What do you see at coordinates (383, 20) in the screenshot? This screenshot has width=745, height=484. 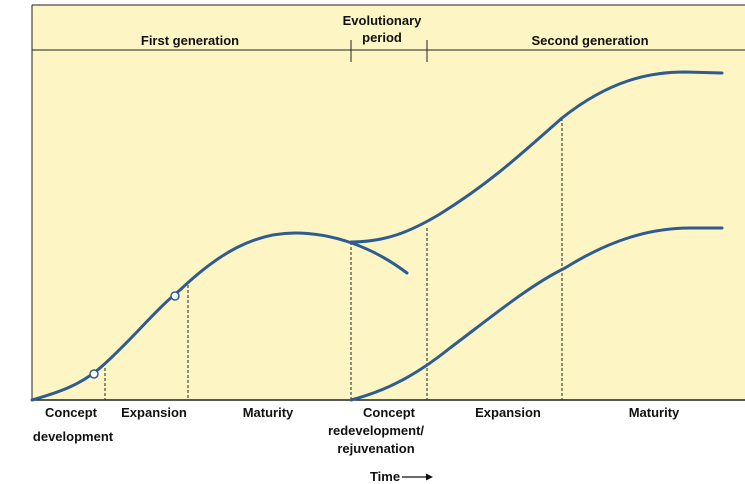 I see `period-label: Evolutionary` at bounding box center [383, 20].